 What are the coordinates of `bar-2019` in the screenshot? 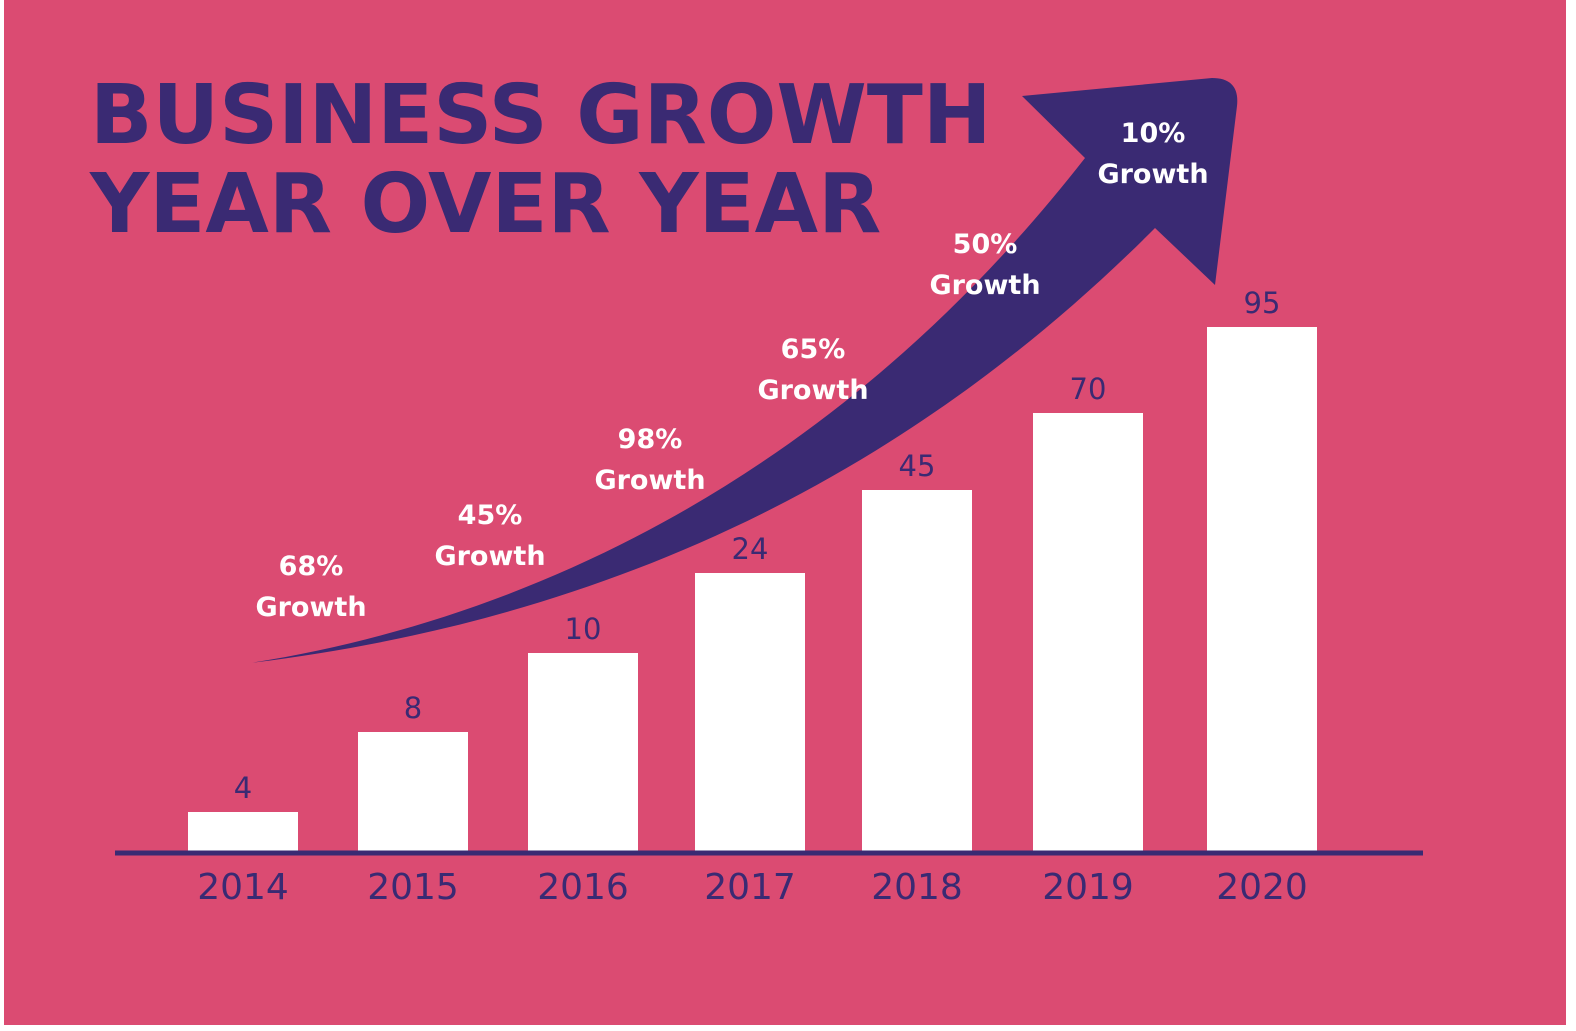 It's located at (1088, 632).